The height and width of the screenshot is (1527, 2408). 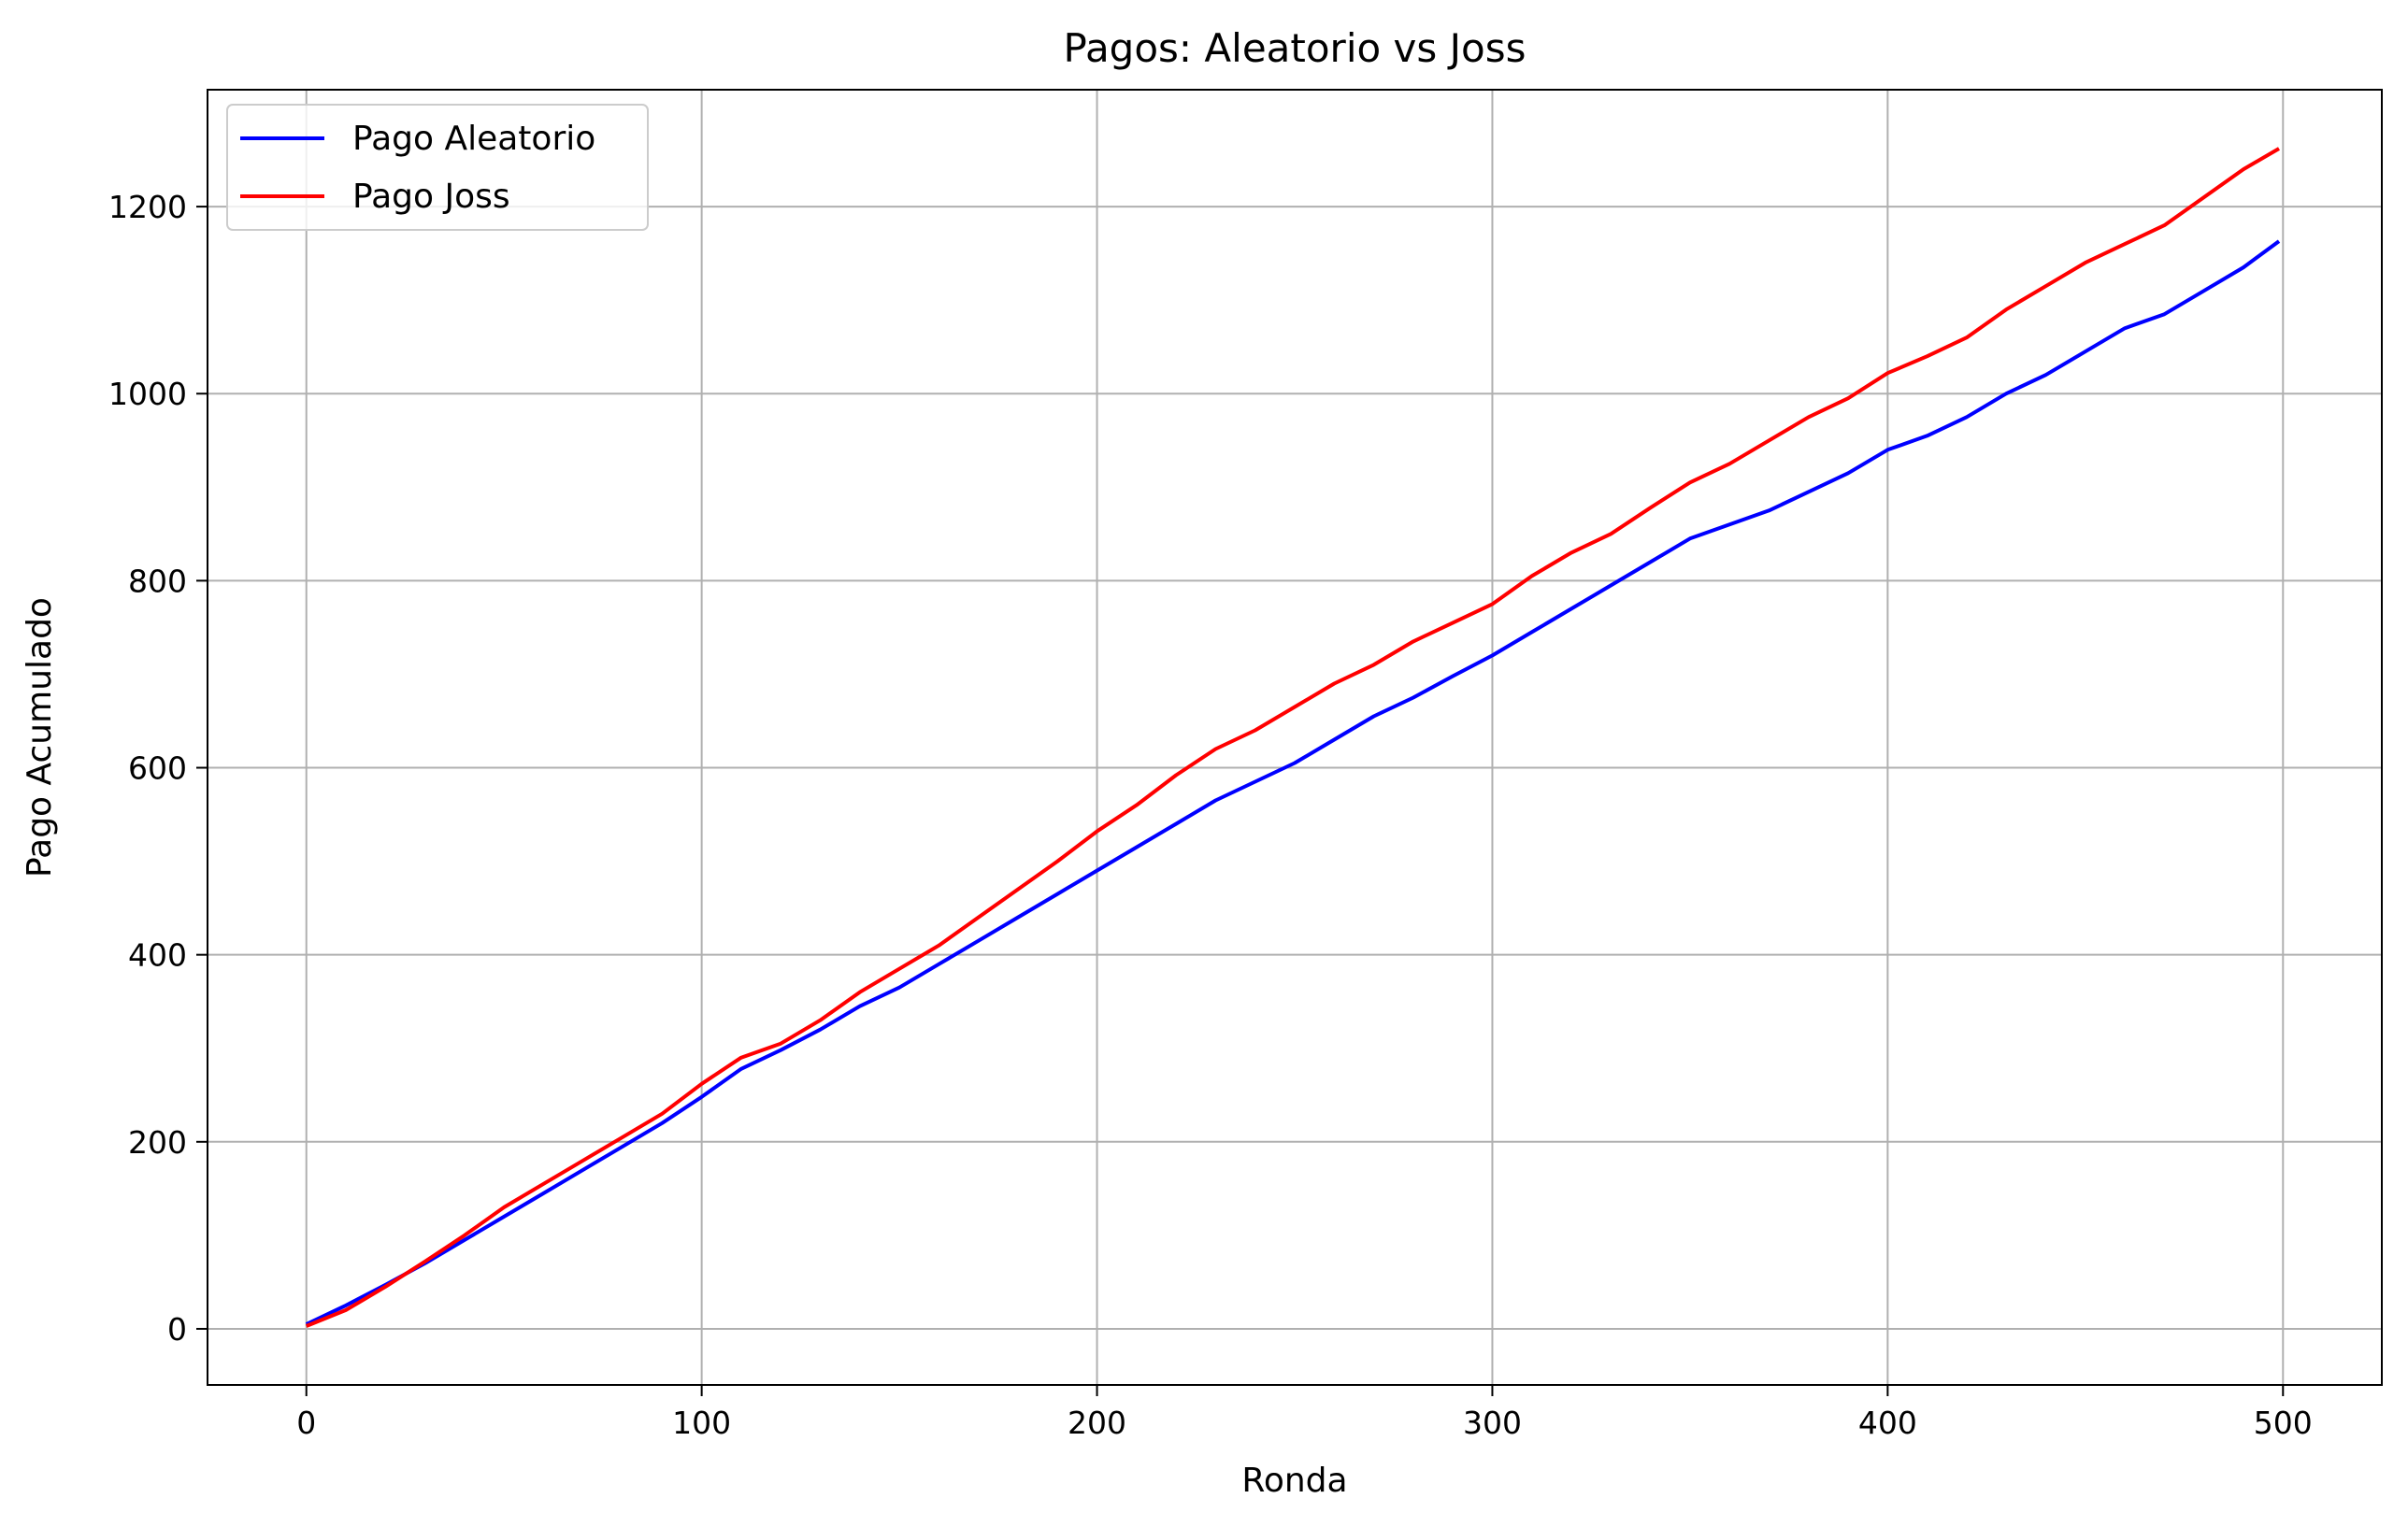 I want to click on legend-box, so click(x=437, y=167).